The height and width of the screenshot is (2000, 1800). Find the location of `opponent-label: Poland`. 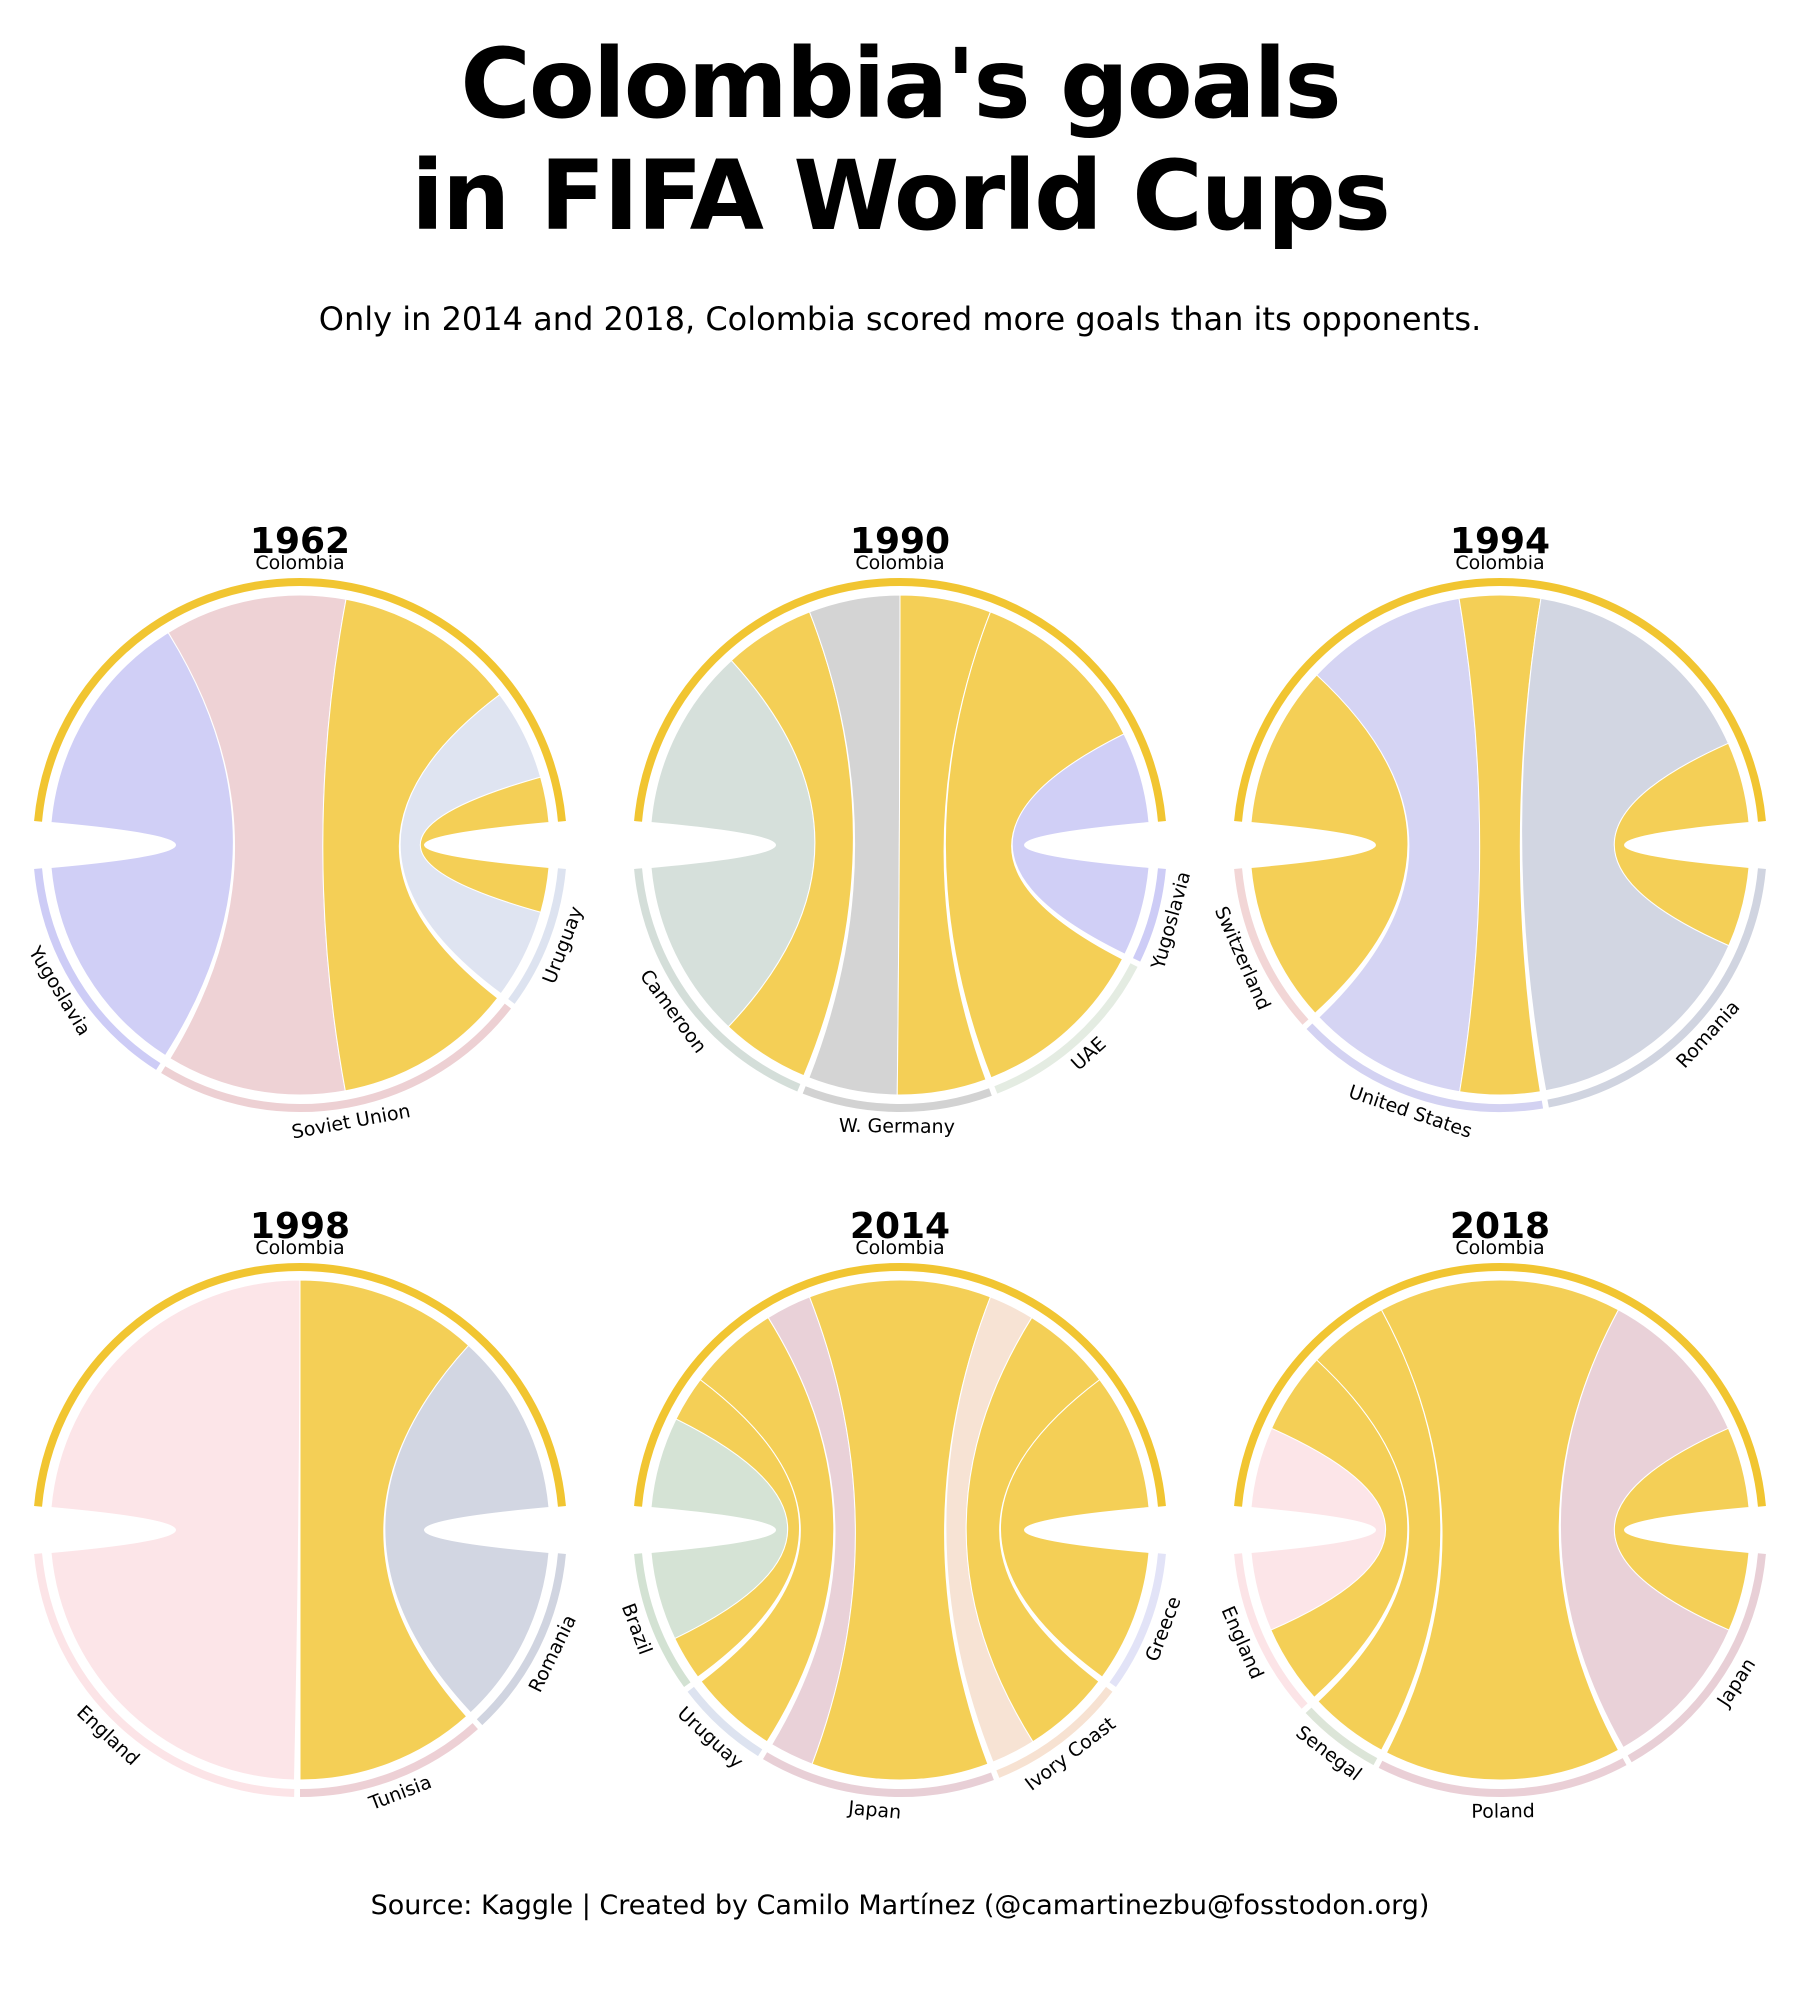

opponent-label: Poland is located at coordinates (1503, 1811).